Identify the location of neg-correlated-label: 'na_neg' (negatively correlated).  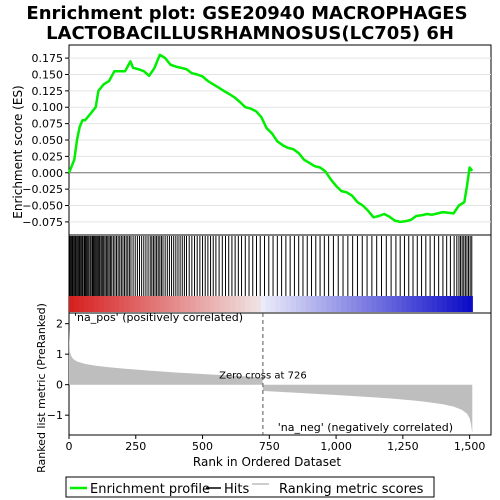
(365, 427).